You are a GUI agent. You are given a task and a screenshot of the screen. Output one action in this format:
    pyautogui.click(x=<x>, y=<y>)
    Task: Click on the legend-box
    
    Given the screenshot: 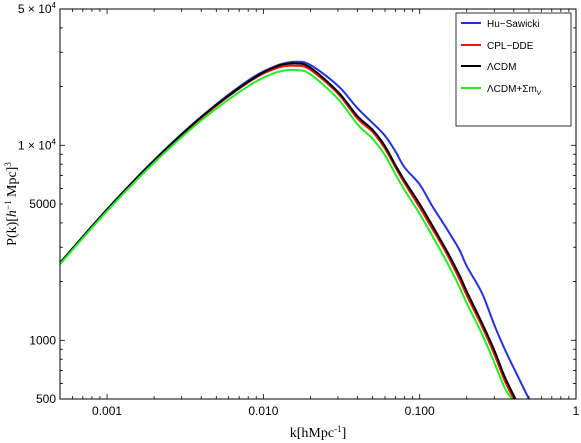 What is the action you would take?
    pyautogui.click(x=513, y=69)
    